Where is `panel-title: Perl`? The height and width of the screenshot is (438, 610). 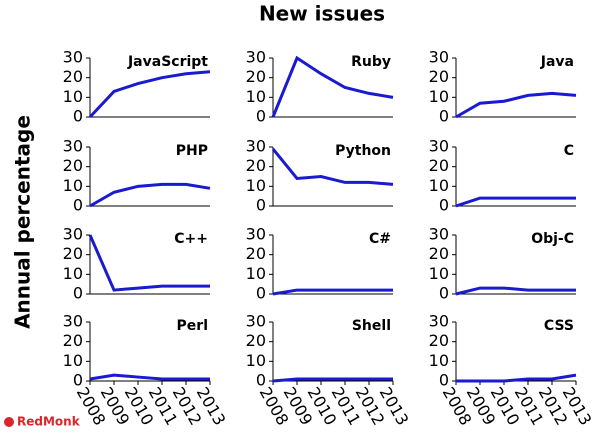
panel-title: Perl is located at coordinates (192, 326).